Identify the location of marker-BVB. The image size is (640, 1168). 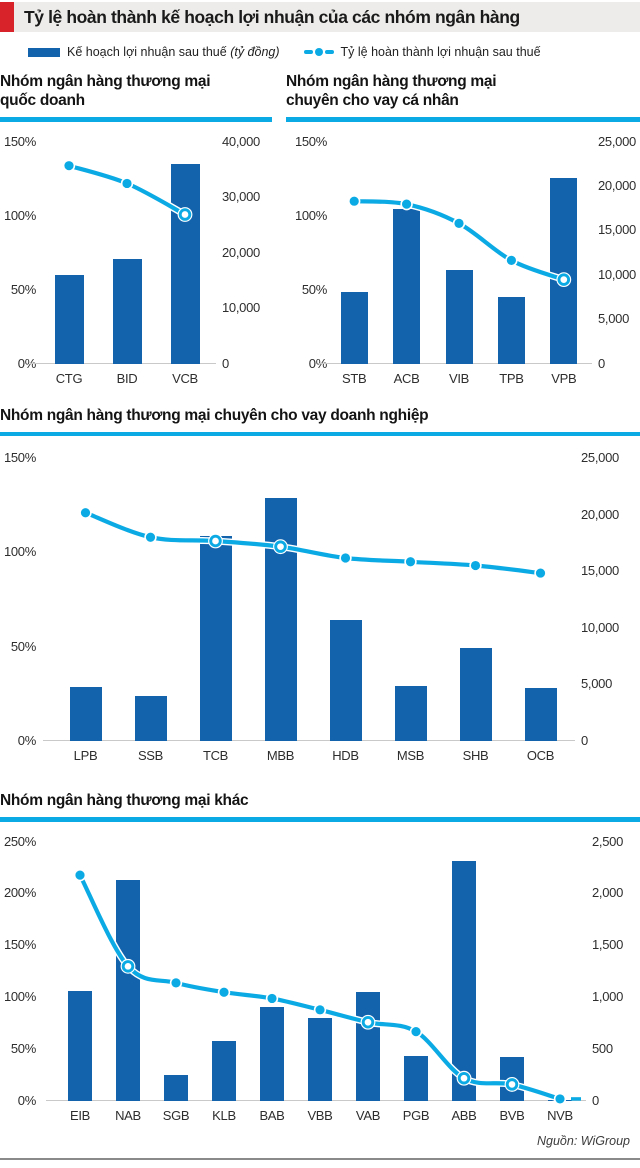
(512, 1084).